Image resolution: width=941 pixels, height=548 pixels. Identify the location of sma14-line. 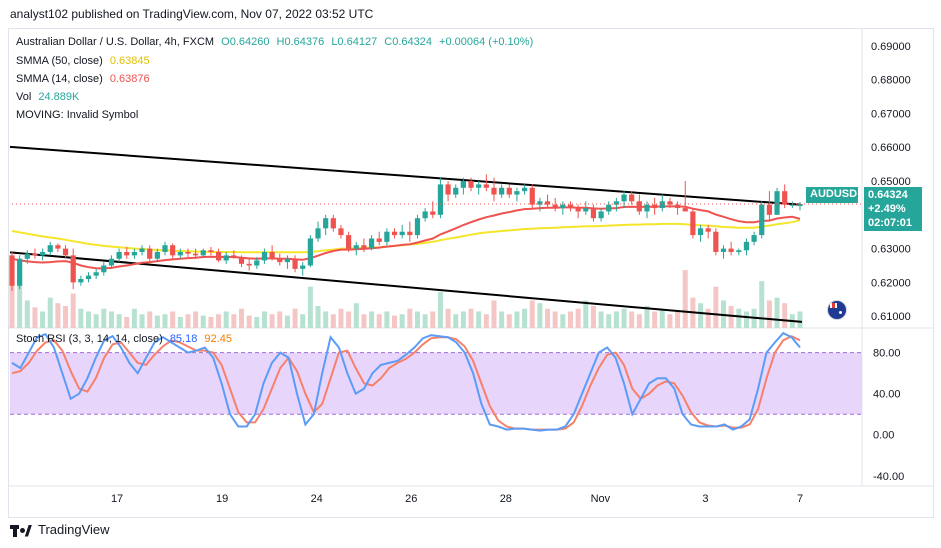
(406, 237).